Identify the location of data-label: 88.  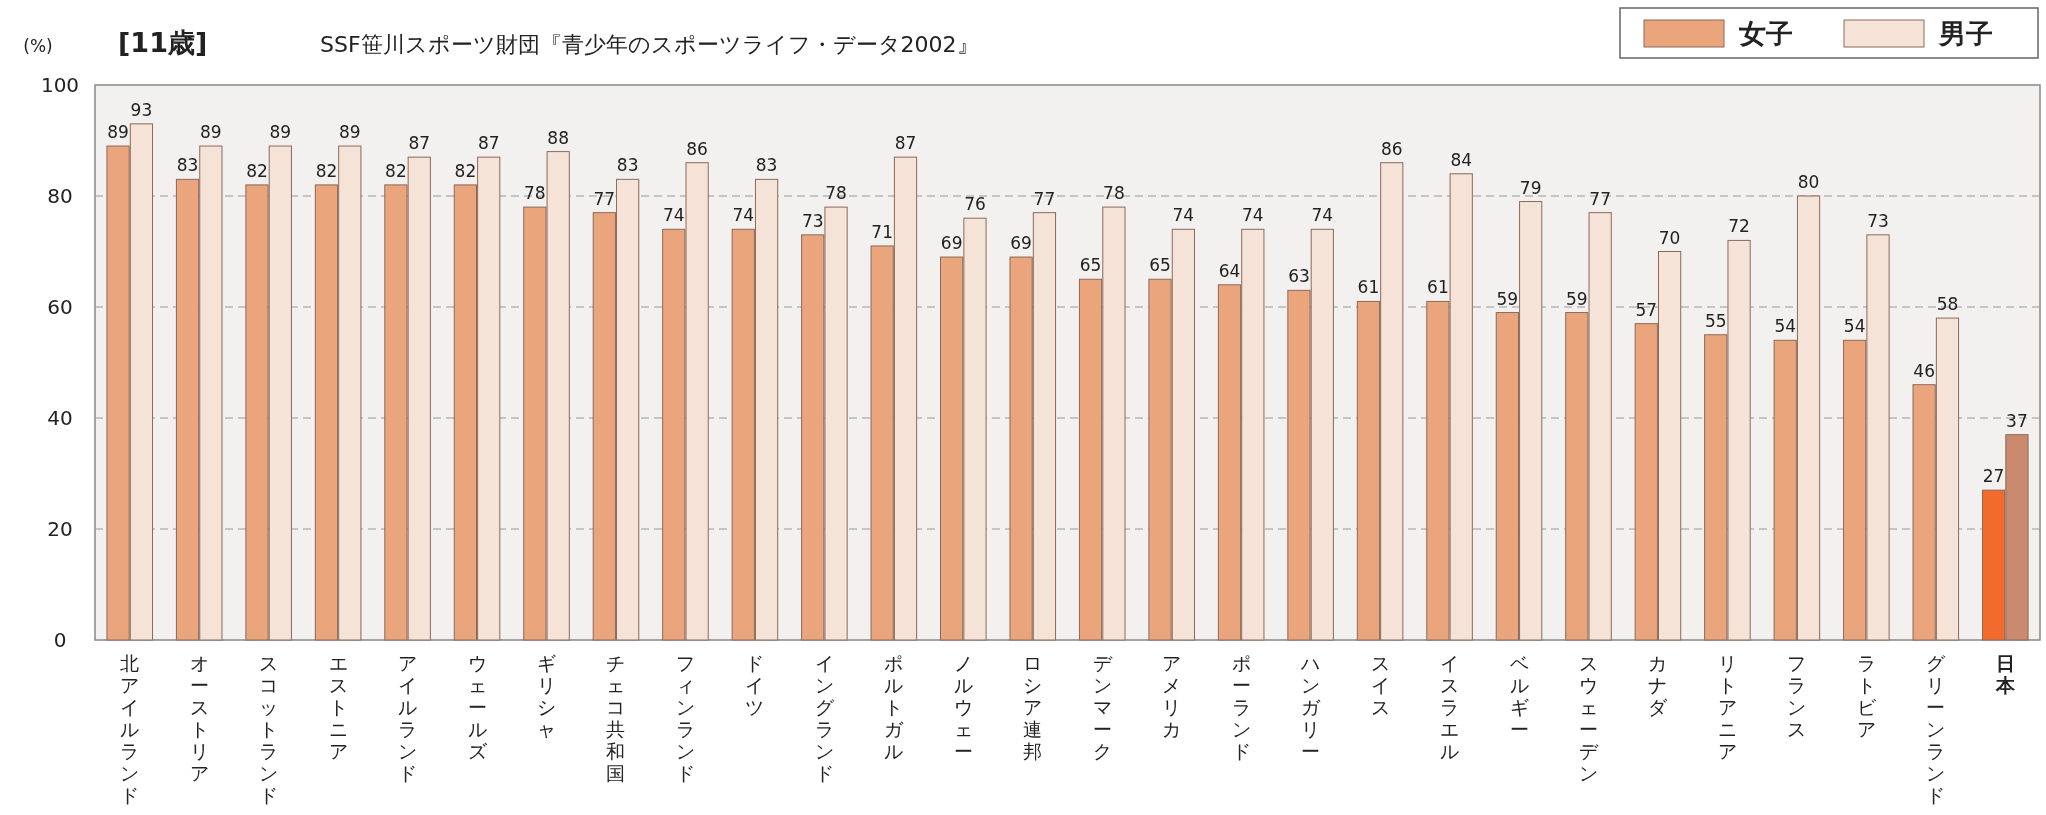
(558, 137).